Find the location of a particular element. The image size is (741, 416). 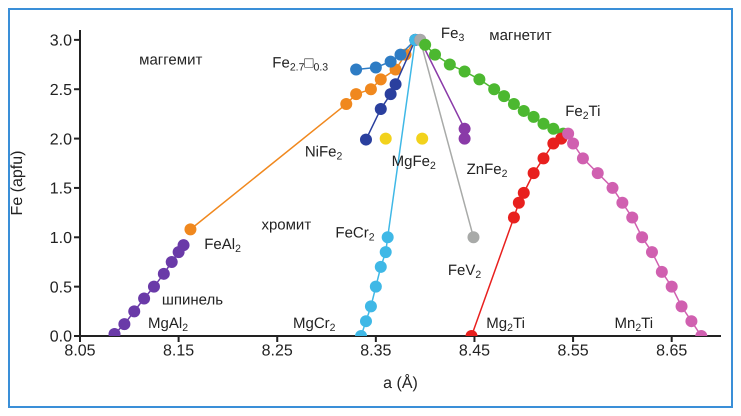

annotation: ZnFe$_{2}$ is located at coordinates (487, 170).